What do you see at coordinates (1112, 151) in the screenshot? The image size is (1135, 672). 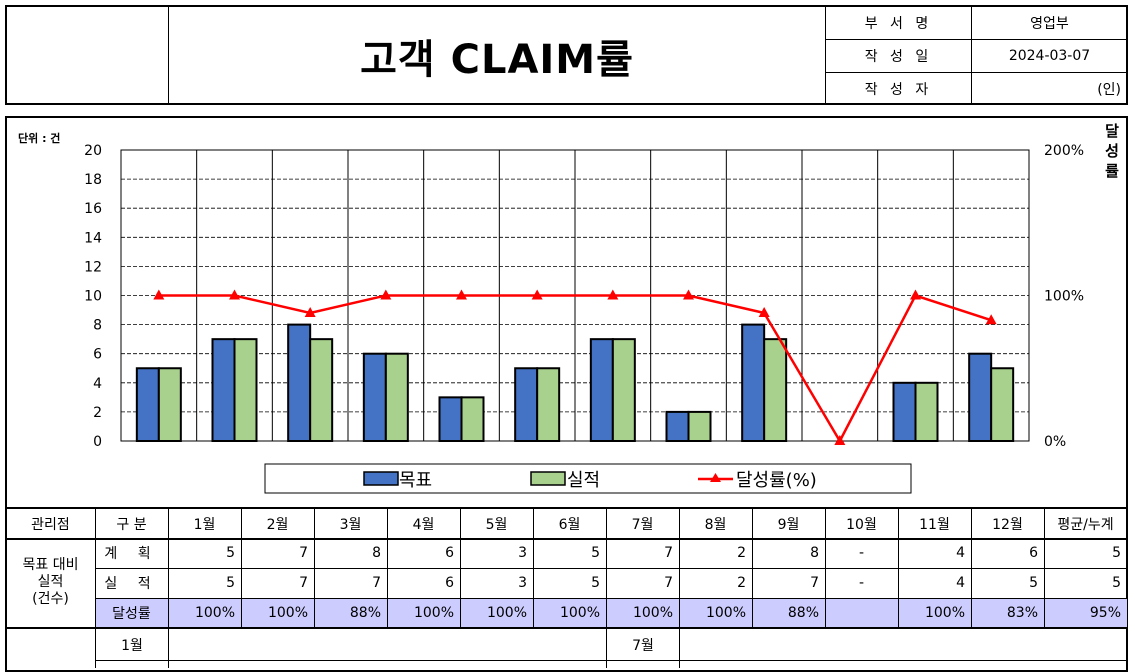 I see `right-axis-label-2: 성` at bounding box center [1112, 151].